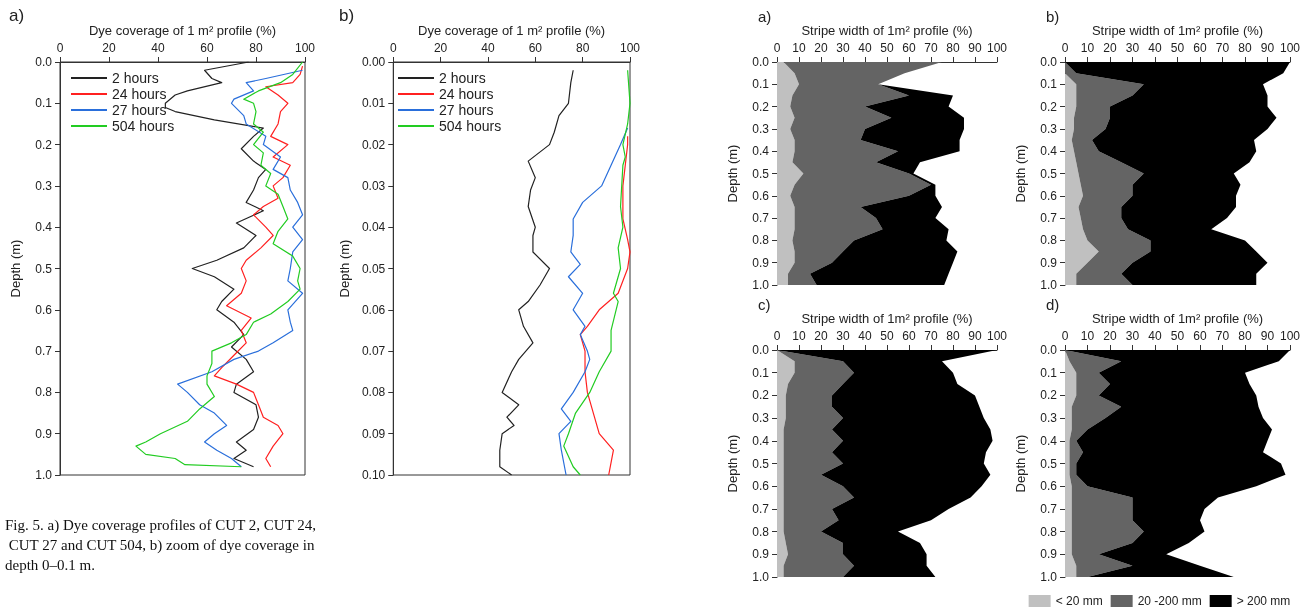 Image resolution: width=1314 pixels, height=611 pixels. What do you see at coordinates (1079, 601) in the screenshot?
I see `legend-label: < 20 mm` at bounding box center [1079, 601].